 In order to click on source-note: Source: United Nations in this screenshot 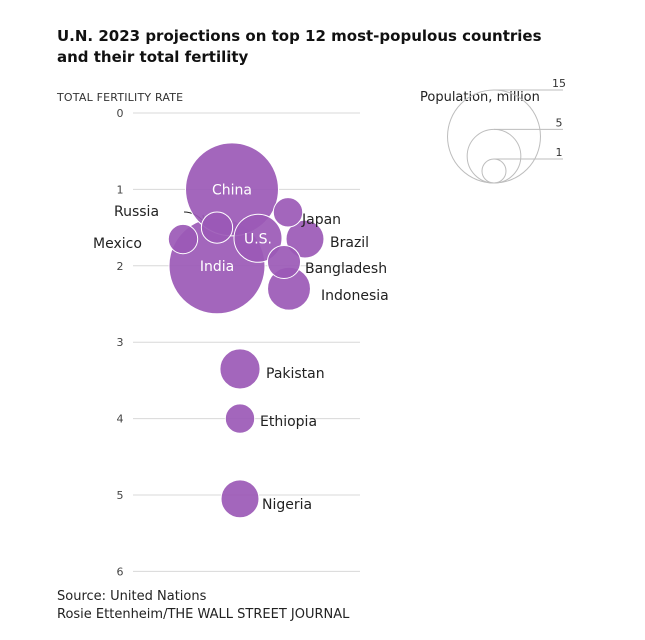, I will do `click(132, 596)`.